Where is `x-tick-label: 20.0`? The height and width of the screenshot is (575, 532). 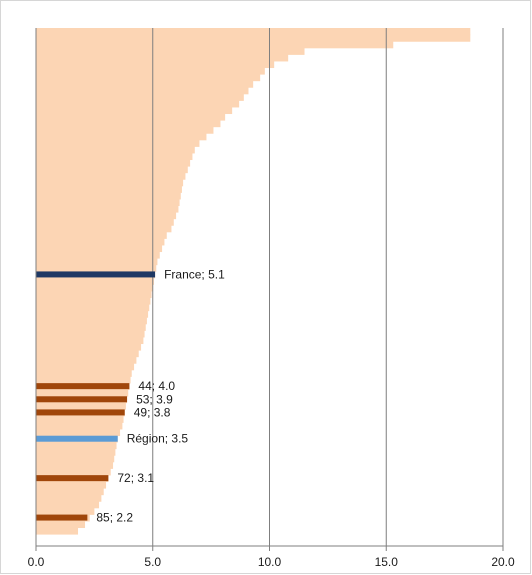
x-tick-label: 20.0 is located at coordinates (503, 562).